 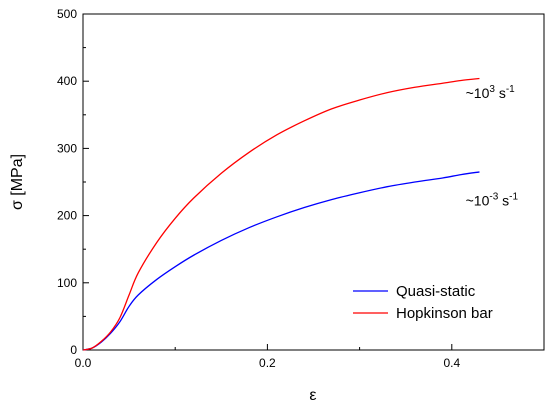 What do you see at coordinates (423, 302) in the screenshot?
I see `legend: Quasi-static Hopkinson bar` at bounding box center [423, 302].